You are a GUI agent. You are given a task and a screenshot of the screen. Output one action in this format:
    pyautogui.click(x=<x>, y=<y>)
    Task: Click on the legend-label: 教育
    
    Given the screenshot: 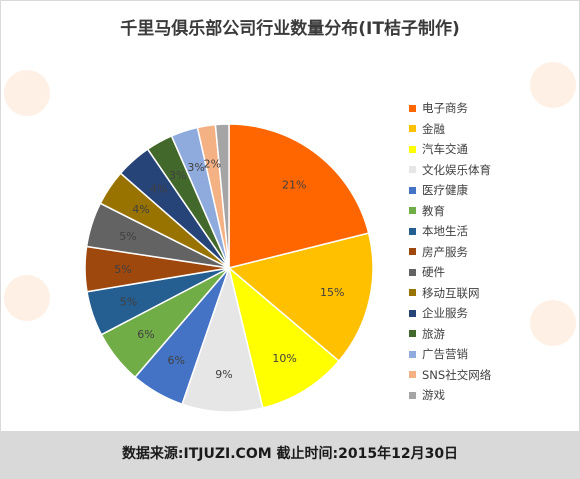 What is the action you would take?
    pyautogui.click(x=433, y=210)
    